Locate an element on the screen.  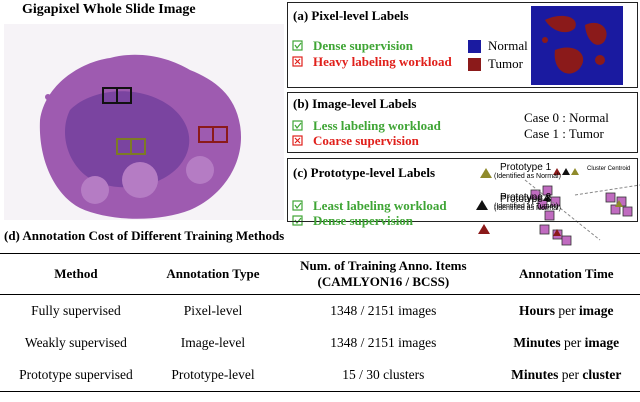
cell: Minutes per cluster is located at coordinates (566, 375).